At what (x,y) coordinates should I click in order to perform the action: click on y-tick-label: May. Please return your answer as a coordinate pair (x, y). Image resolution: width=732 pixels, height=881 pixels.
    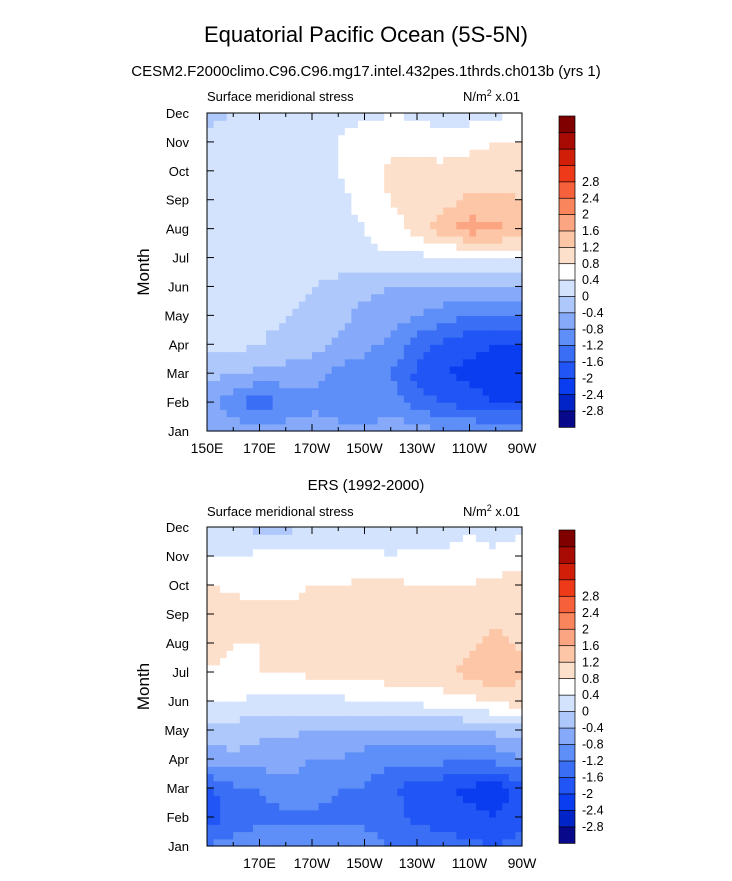
    Looking at the image, I should click on (176, 730).